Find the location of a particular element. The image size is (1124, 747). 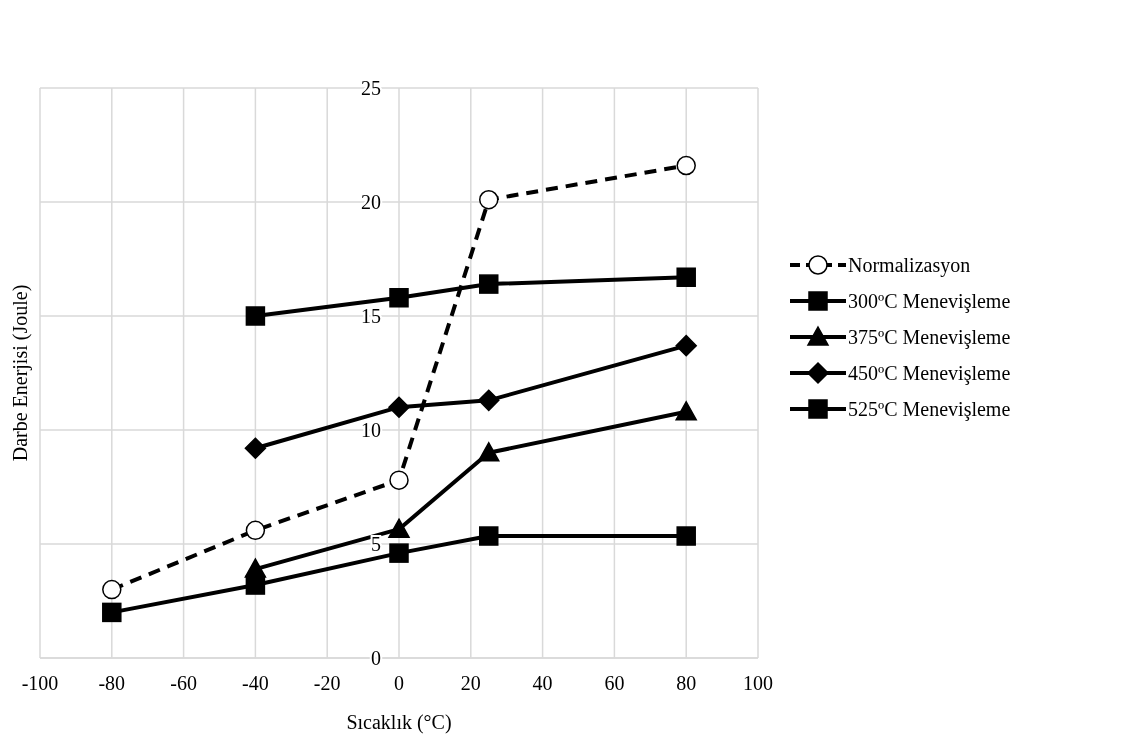

x-tick-label: 80 is located at coordinates (686, 683).